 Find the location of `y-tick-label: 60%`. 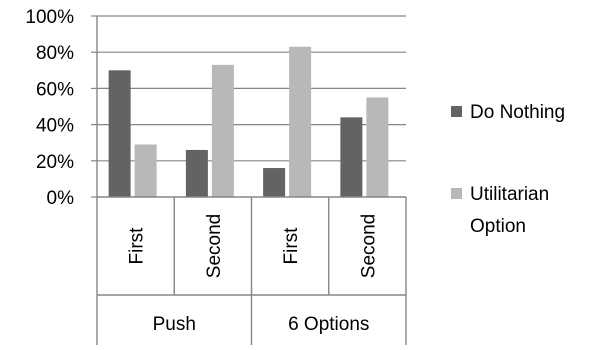

y-tick-label: 60% is located at coordinates (55, 89).